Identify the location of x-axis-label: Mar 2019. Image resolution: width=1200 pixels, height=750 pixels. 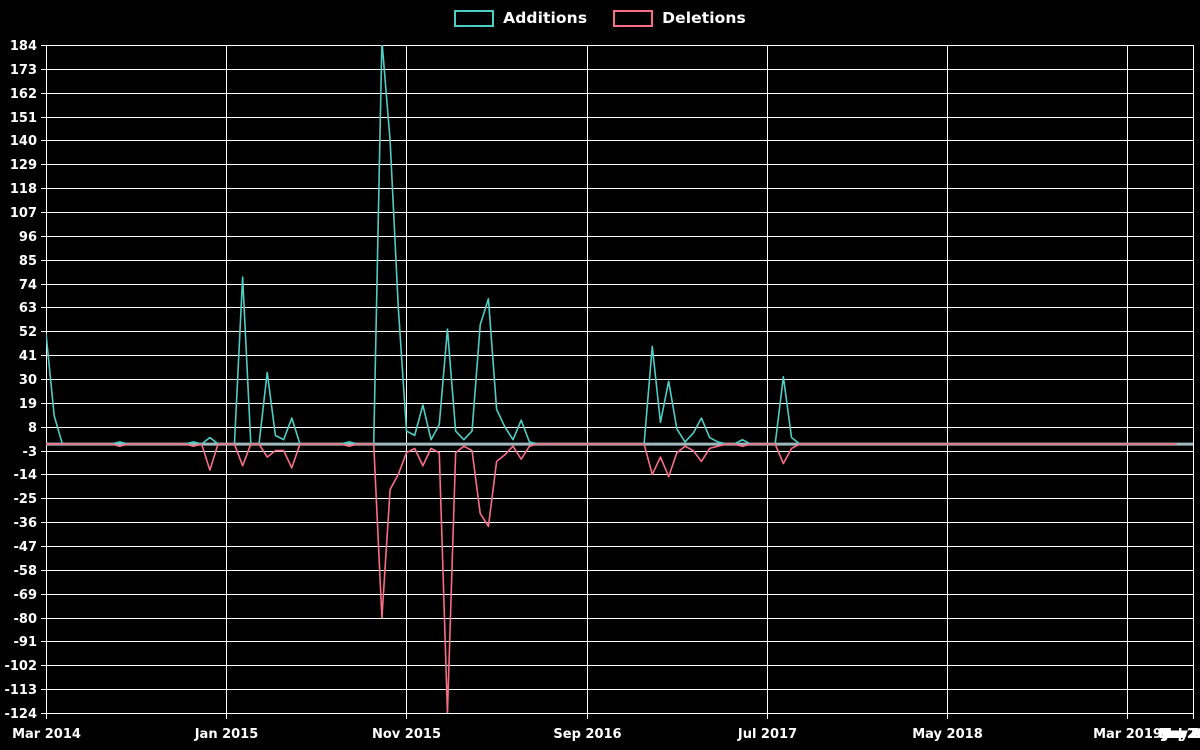
(1127, 734).